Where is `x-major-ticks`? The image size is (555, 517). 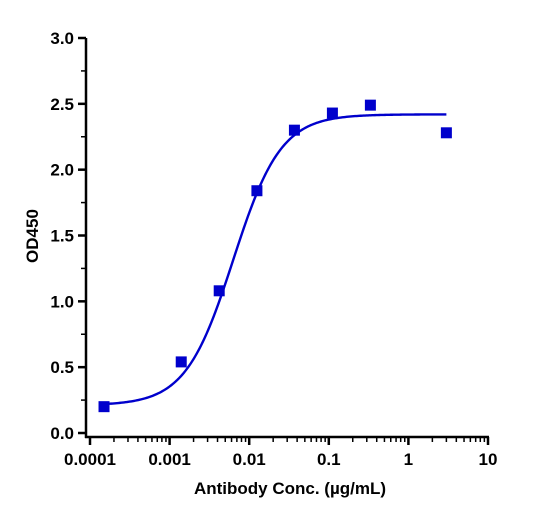 x-major-ticks is located at coordinates (289, 441).